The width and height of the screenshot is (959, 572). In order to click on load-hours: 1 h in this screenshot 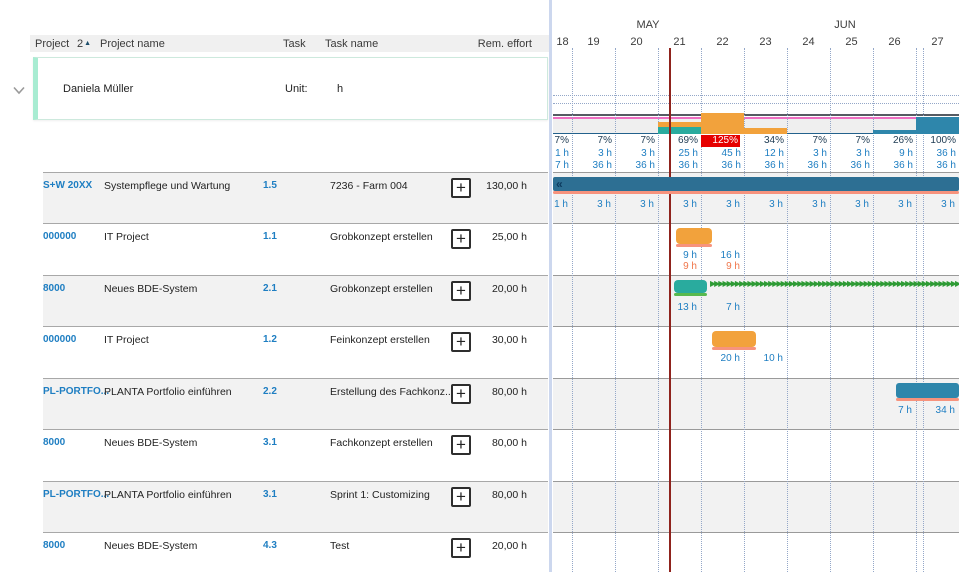, I will do `click(562, 153)`.